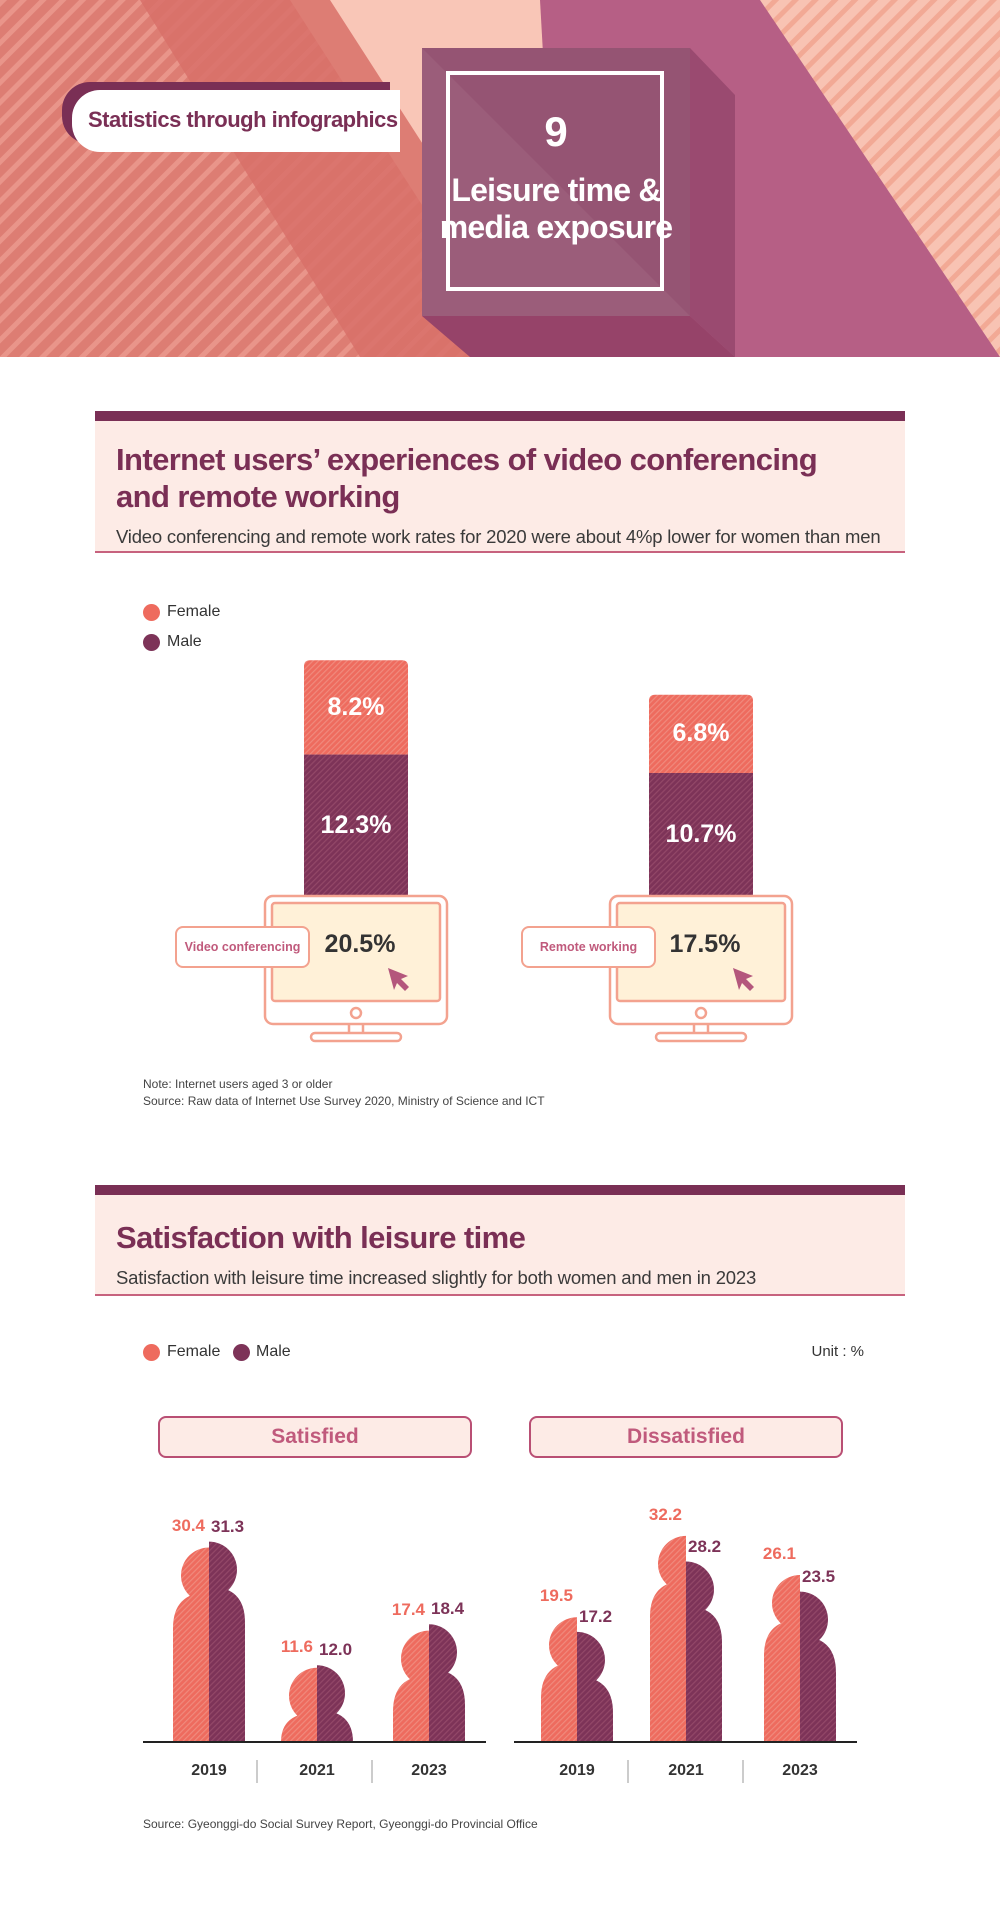  Describe the element at coordinates (800, 1770) in the screenshot. I see `year-dissatisfied-2023: 2023` at that location.